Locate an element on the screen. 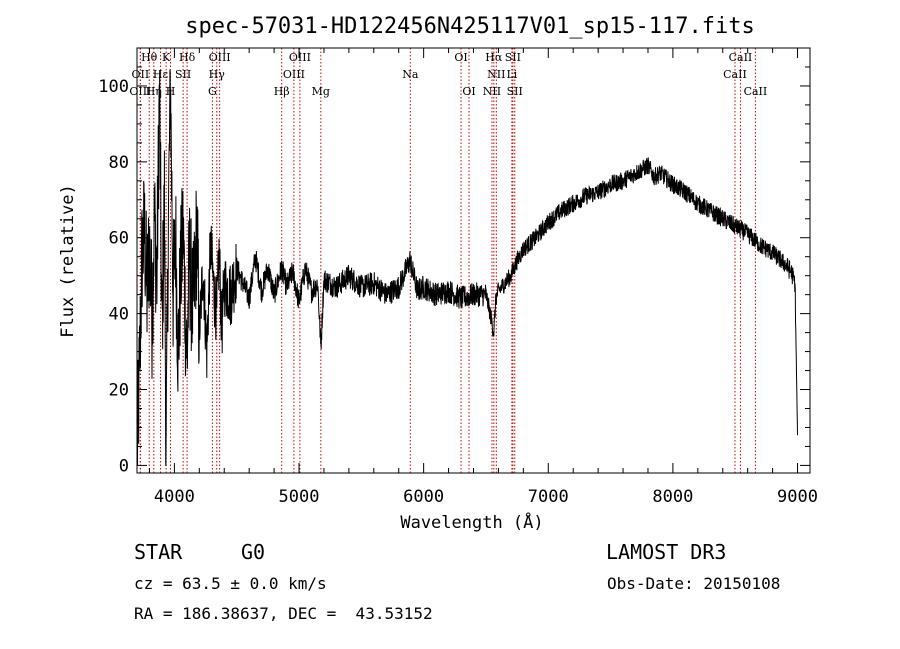  spectral-line-label: K is located at coordinates (166, 57).